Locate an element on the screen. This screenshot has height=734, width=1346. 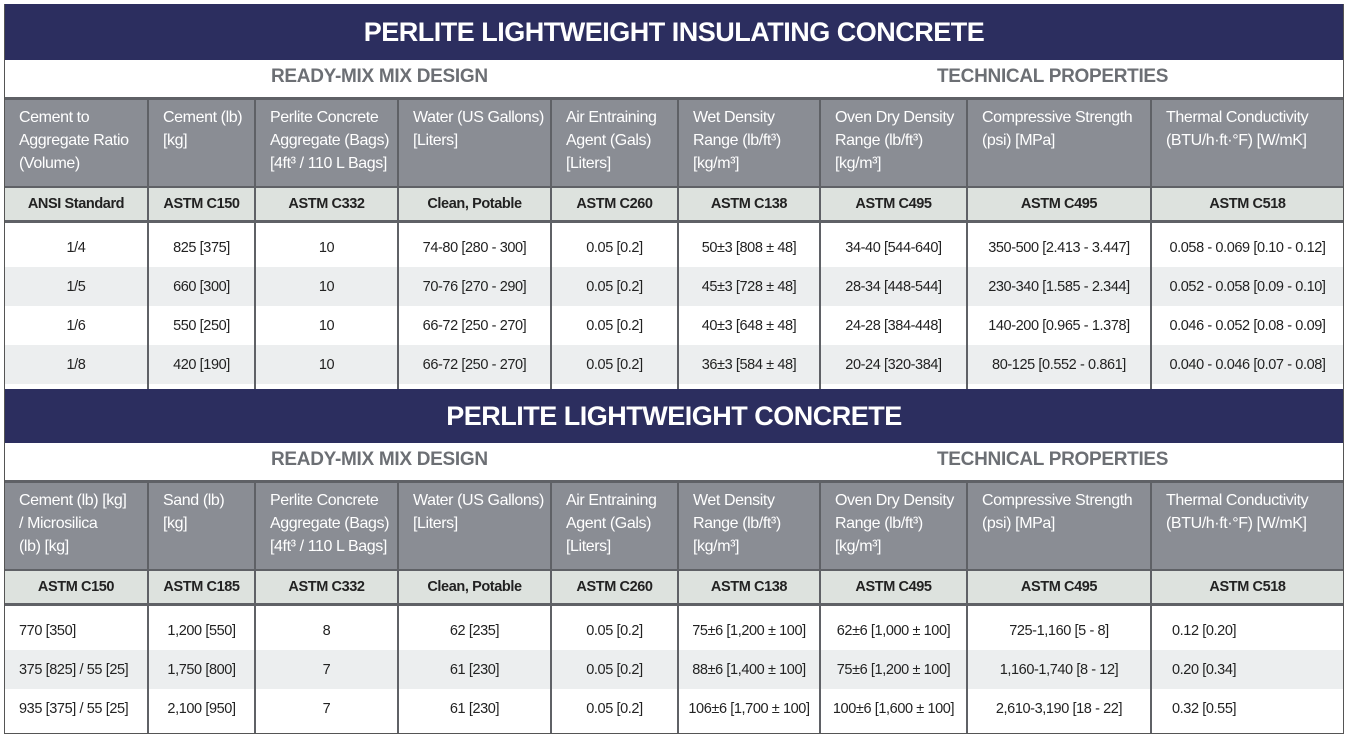
table-cell: 40±3 [648 ± 48] is located at coordinates (748, 325).